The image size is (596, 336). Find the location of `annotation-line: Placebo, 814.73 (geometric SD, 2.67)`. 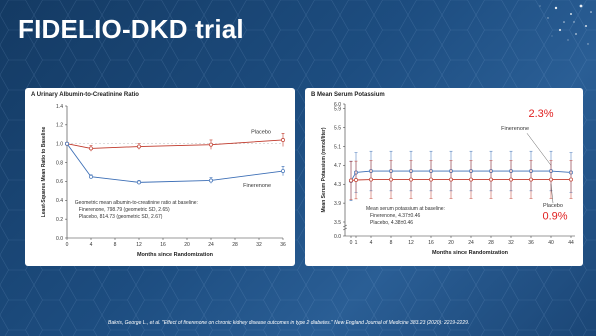

annotation-line: Placebo, 814.73 (geometric SD, 2.67) is located at coordinates (121, 217).